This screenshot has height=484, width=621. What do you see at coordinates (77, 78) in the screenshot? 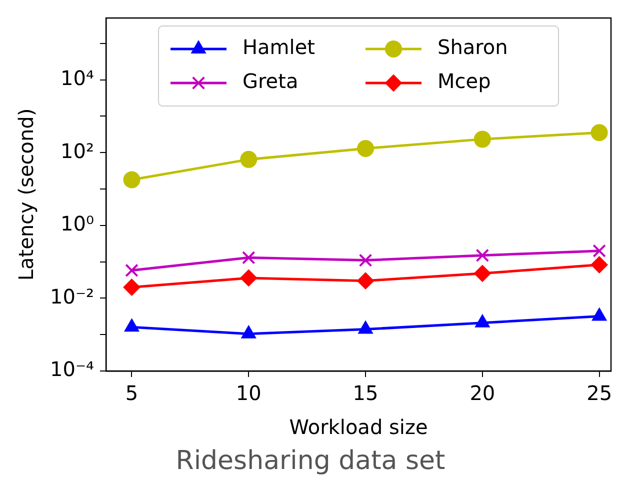
I see `y-tick-label: 10⁴` at bounding box center [77, 78].